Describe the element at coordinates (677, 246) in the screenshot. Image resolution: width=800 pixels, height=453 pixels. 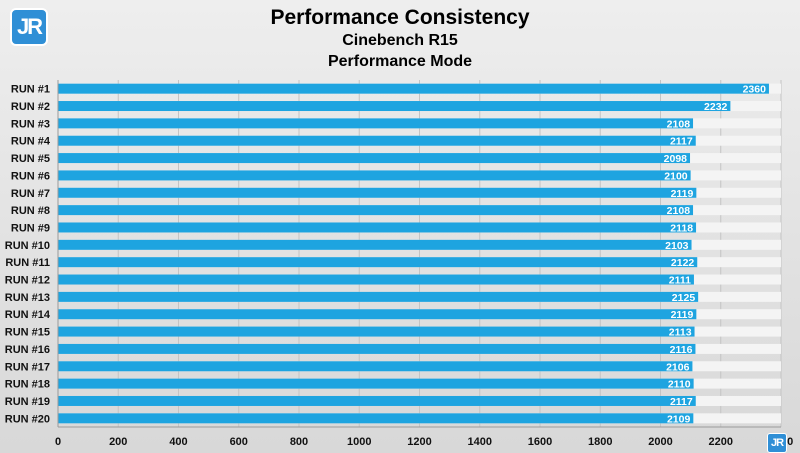
I see `data-label: 2103` at that location.